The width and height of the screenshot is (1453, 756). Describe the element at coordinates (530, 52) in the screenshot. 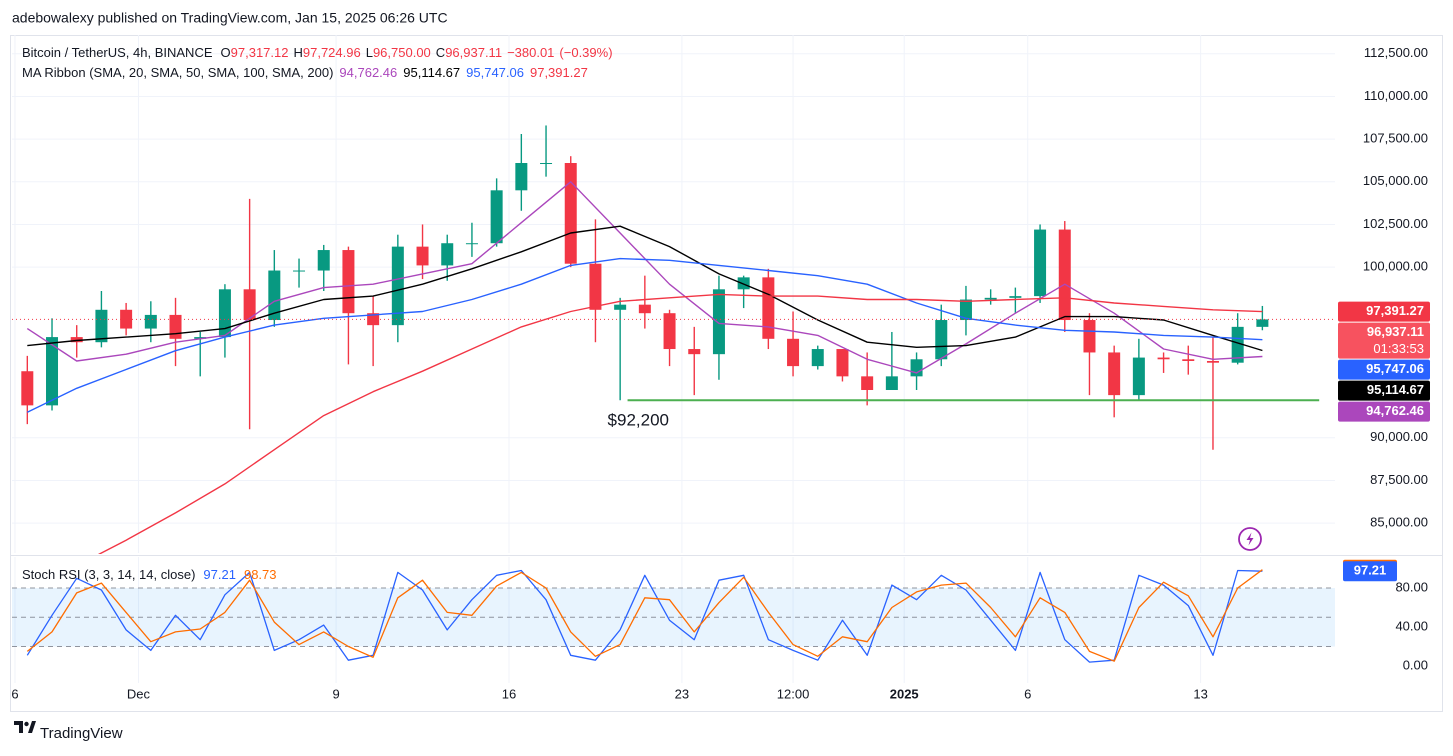

I see `change-value: −380.01` at that location.